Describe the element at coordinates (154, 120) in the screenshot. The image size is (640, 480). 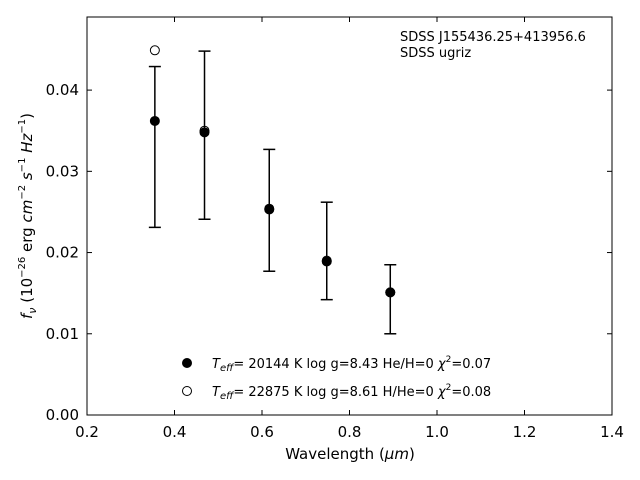
I see `model-point-filled` at that location.